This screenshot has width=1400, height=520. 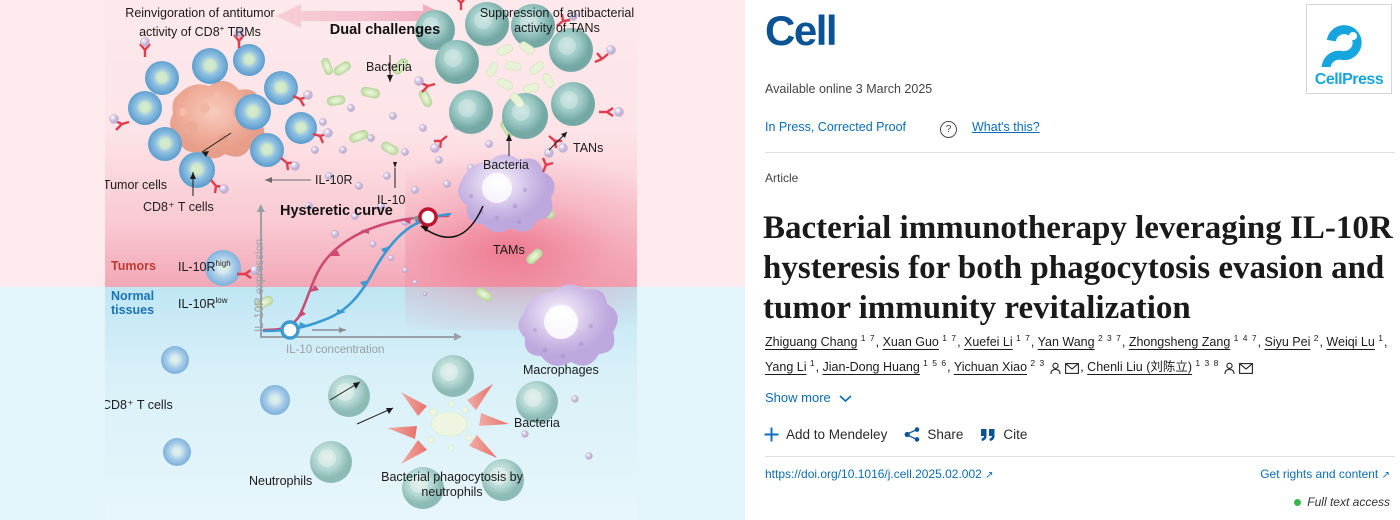 I want to click on article-type: Article, so click(x=782, y=178).